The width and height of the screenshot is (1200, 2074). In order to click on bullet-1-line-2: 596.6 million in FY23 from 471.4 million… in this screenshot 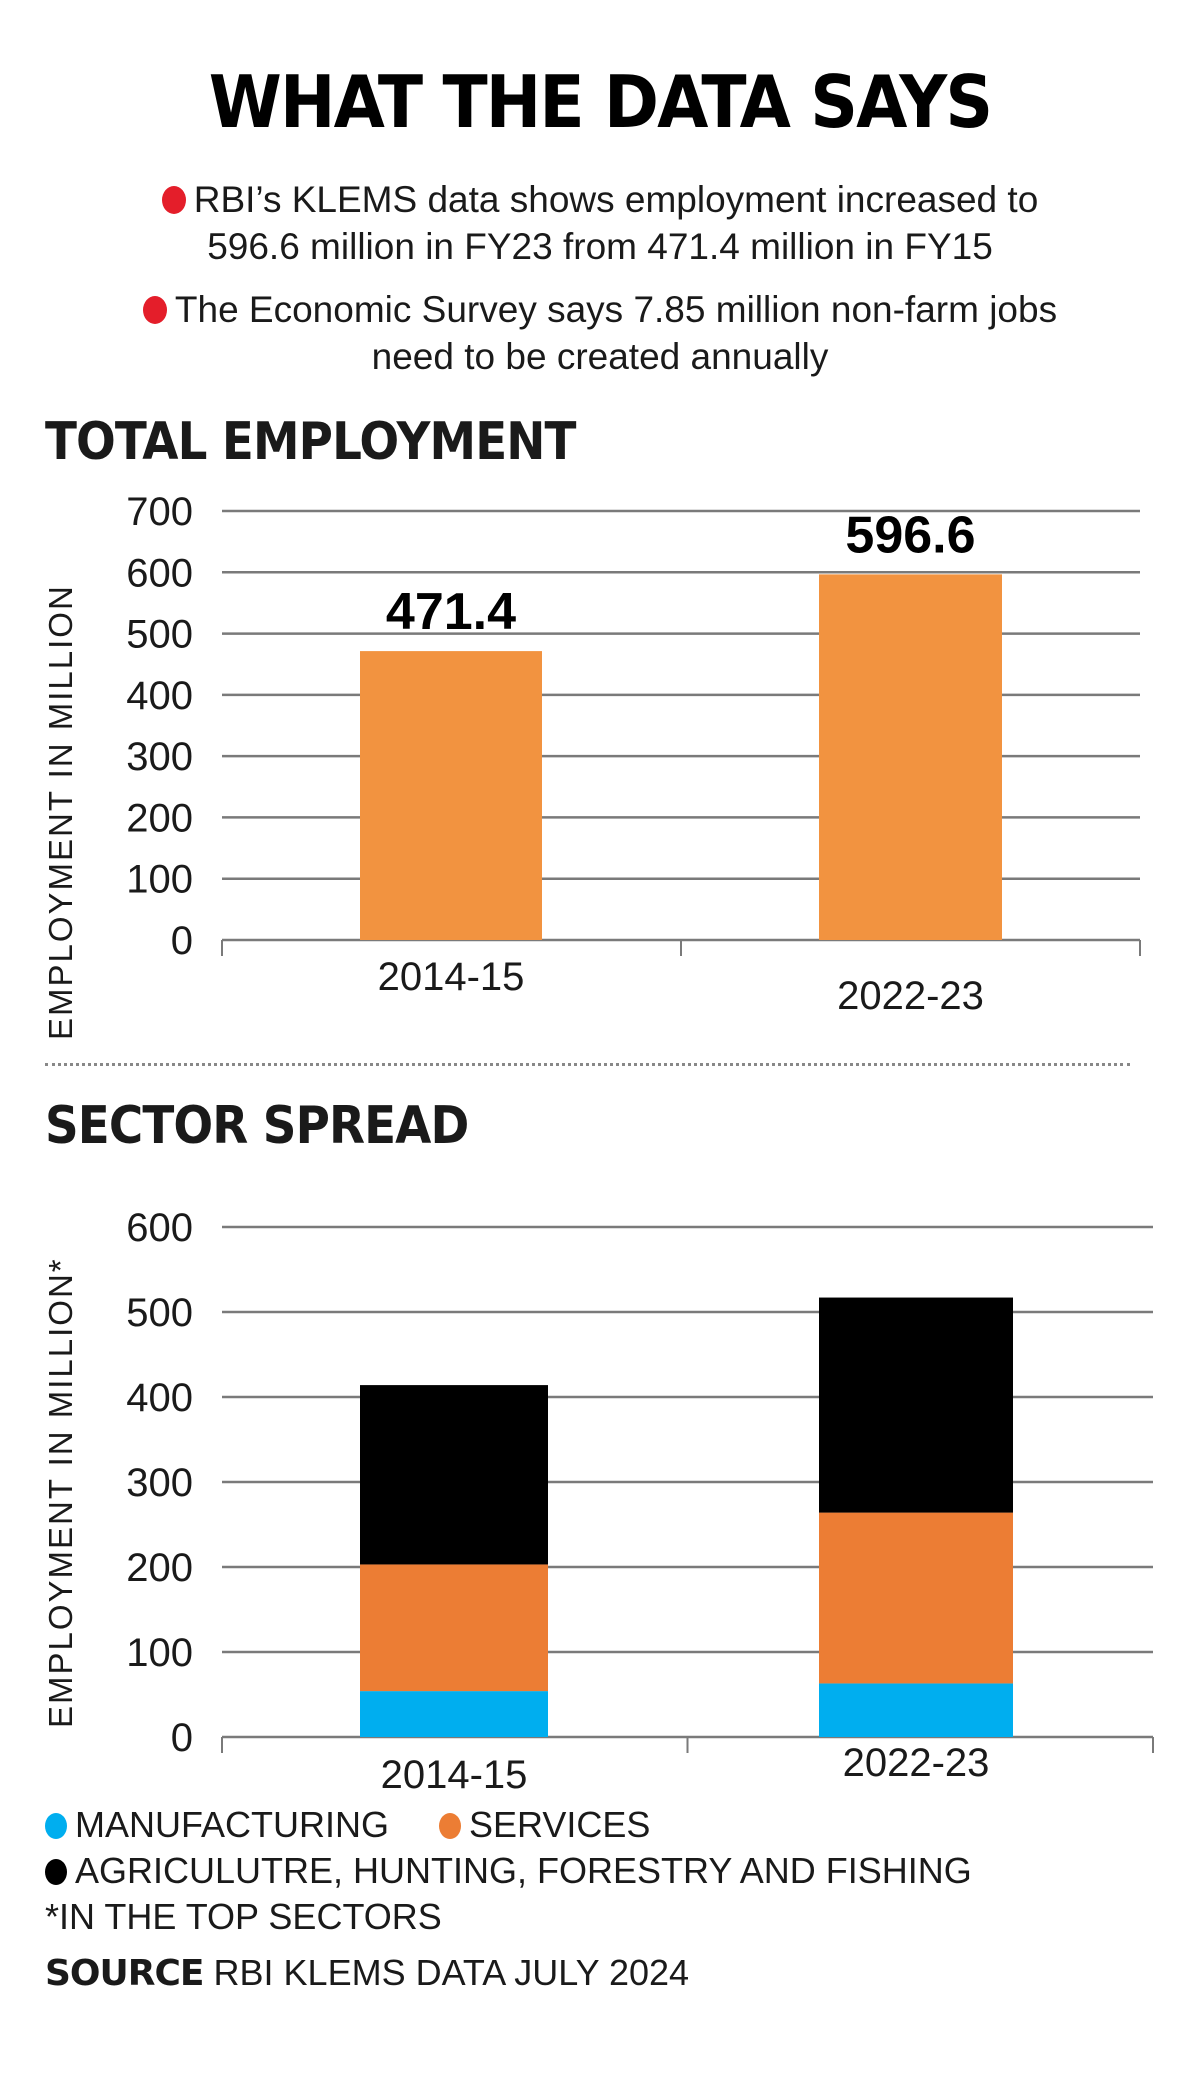, I will do `click(600, 246)`.